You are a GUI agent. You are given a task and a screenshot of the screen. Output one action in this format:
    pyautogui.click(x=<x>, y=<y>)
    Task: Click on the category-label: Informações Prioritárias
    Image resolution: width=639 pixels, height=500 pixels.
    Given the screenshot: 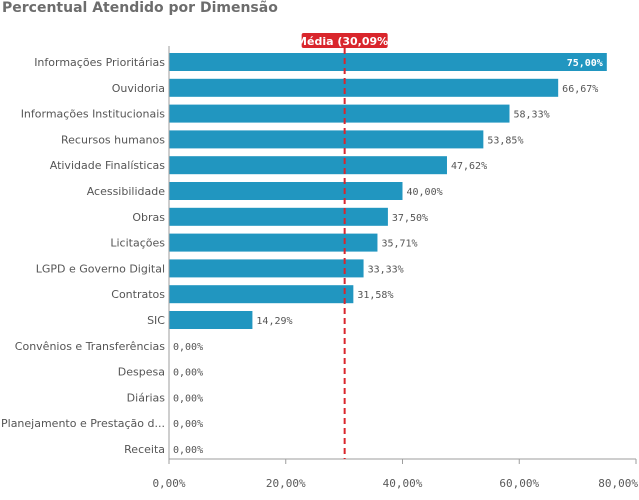 What is the action you would take?
    pyautogui.click(x=99, y=62)
    